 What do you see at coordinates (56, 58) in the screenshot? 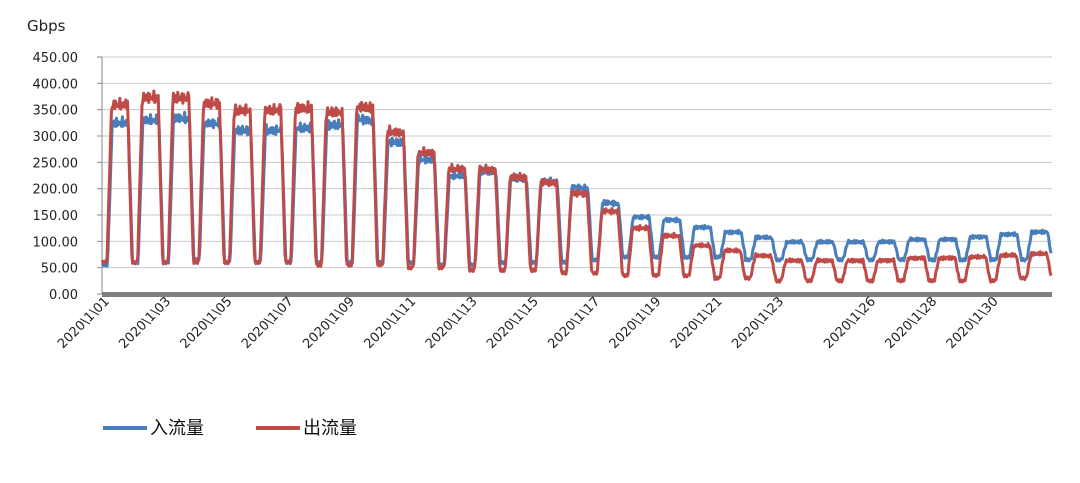
I see `y-tick-label: 450.00` at bounding box center [56, 58].